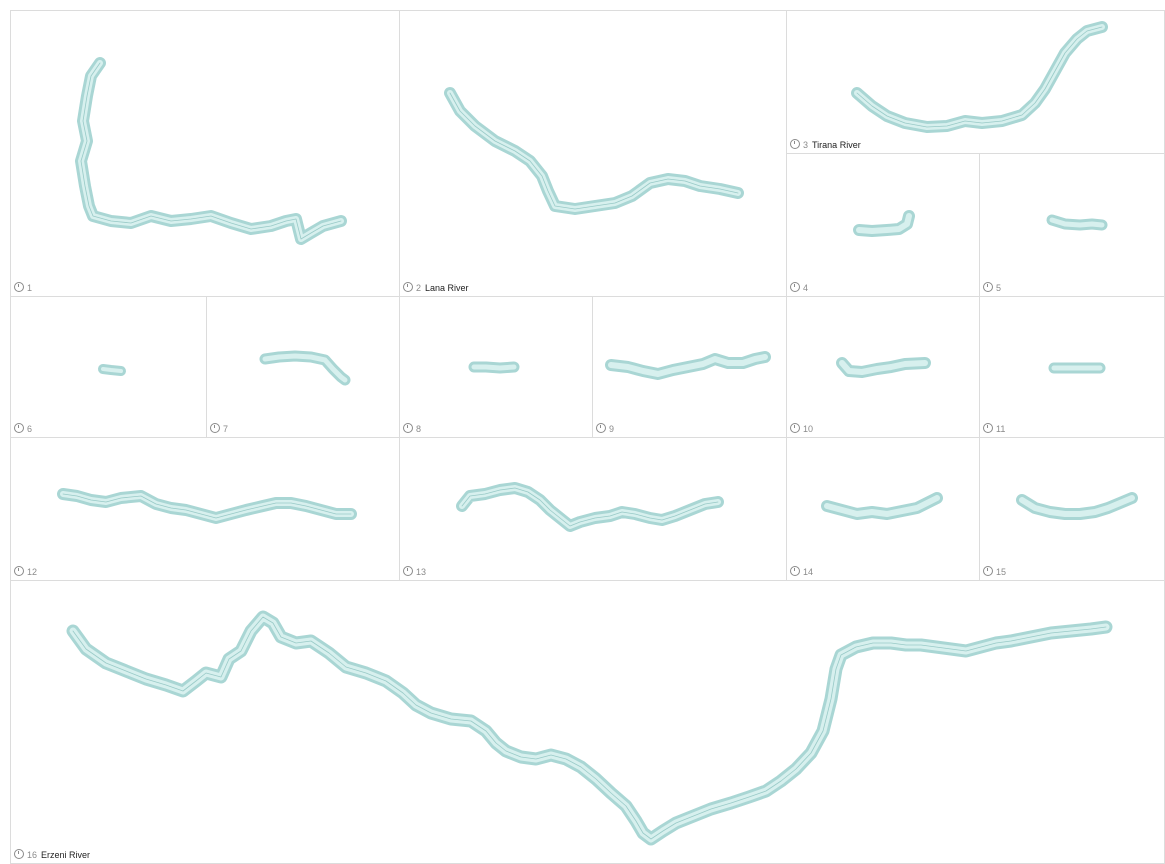 The height and width of the screenshot is (864, 1165). I want to click on panel-caption: 12, so click(27, 572).